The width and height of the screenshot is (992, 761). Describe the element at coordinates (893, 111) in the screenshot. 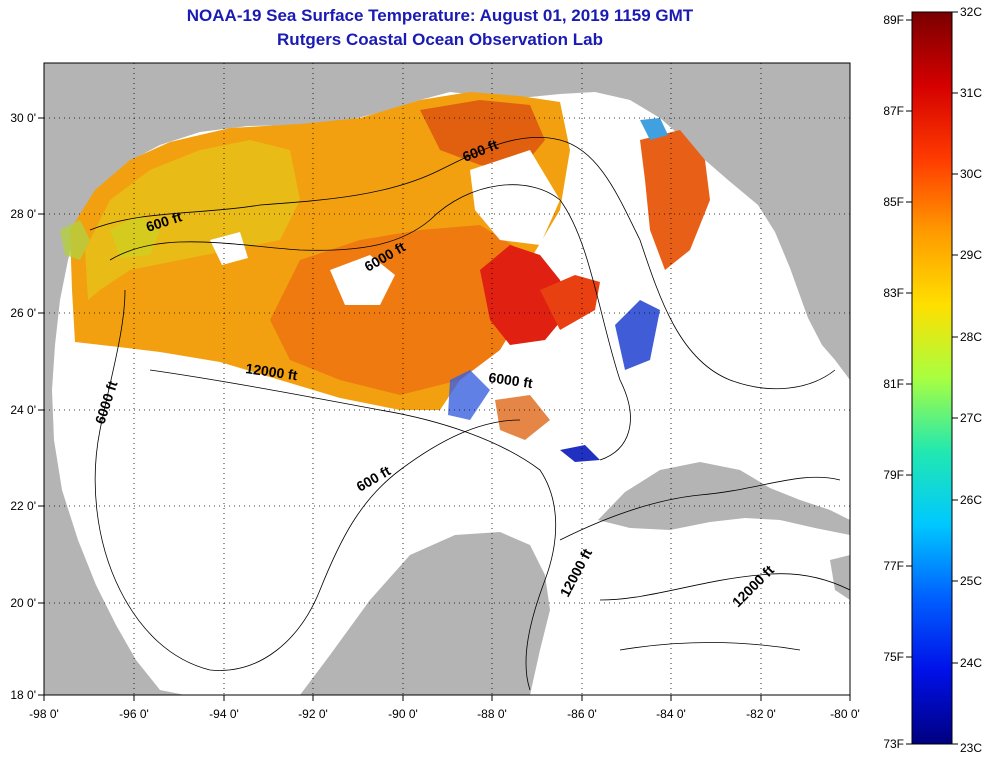

I see `colorbar-f-label: 87F` at that location.